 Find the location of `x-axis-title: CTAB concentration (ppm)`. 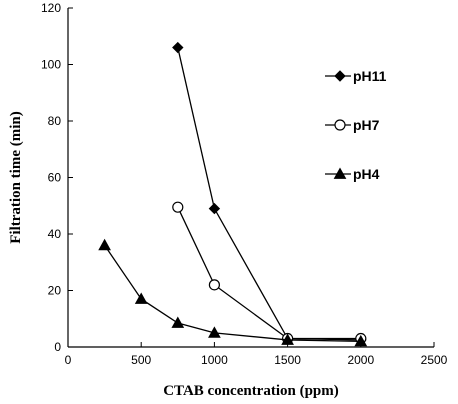

x-axis-title: CTAB concentration (ppm) is located at coordinates (251, 391).